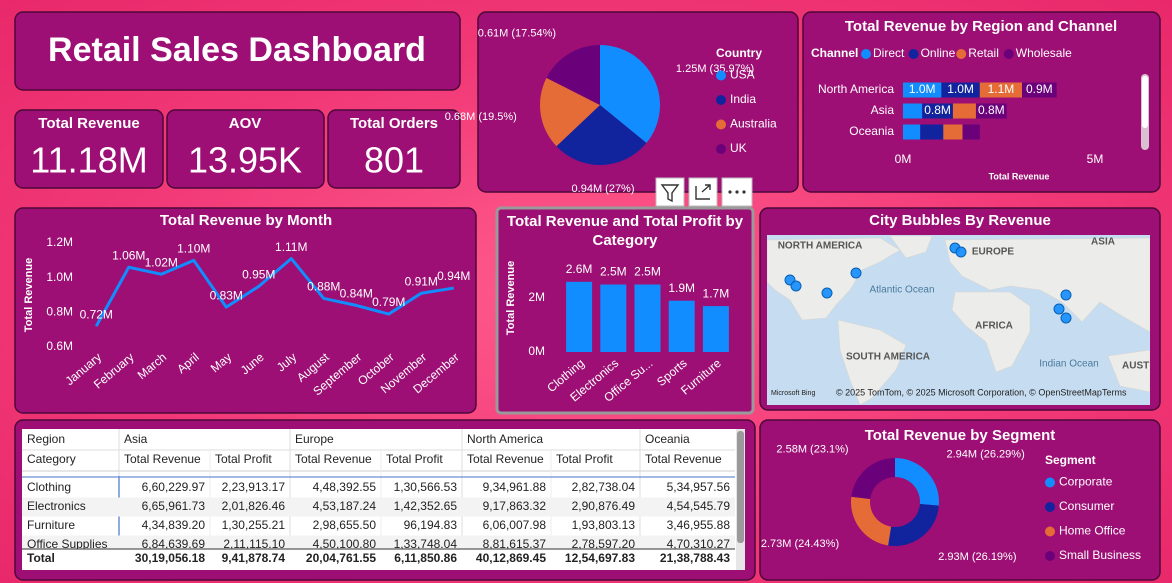  I want to click on data-label: 0.68M (19.5%), so click(481, 117).